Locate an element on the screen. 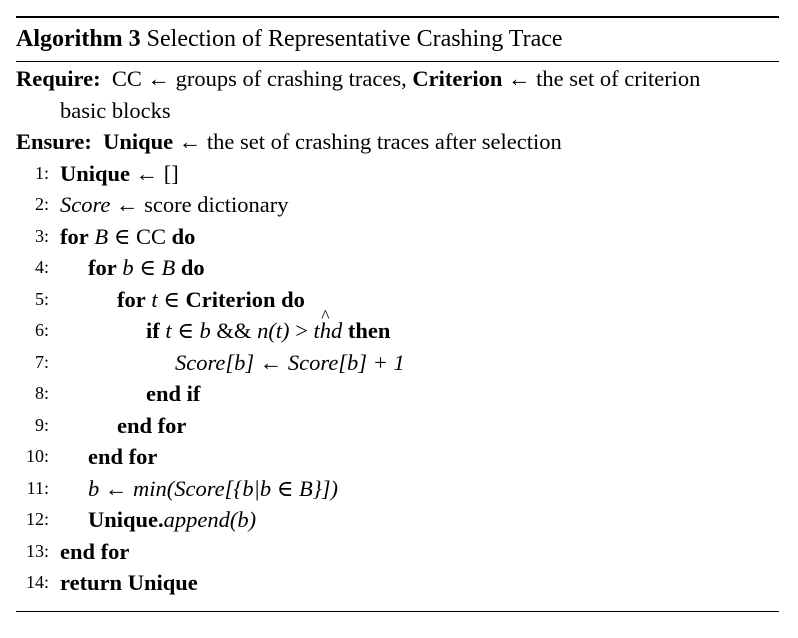 This screenshot has height=638, width=798. hat-accent: ^ is located at coordinates (325, 316).